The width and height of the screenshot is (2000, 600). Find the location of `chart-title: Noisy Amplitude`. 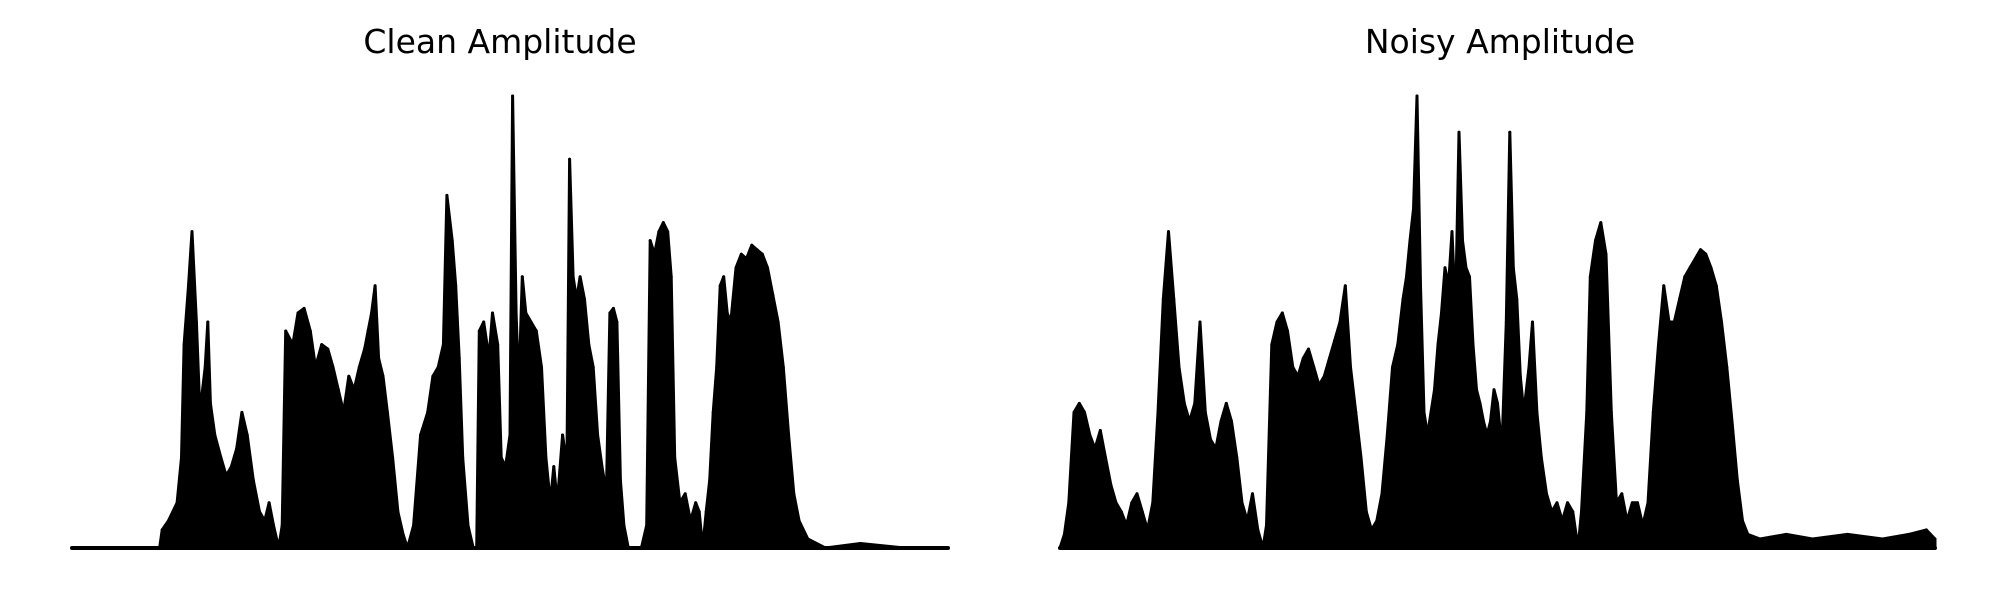

chart-title: Noisy Amplitude is located at coordinates (1500, 41).